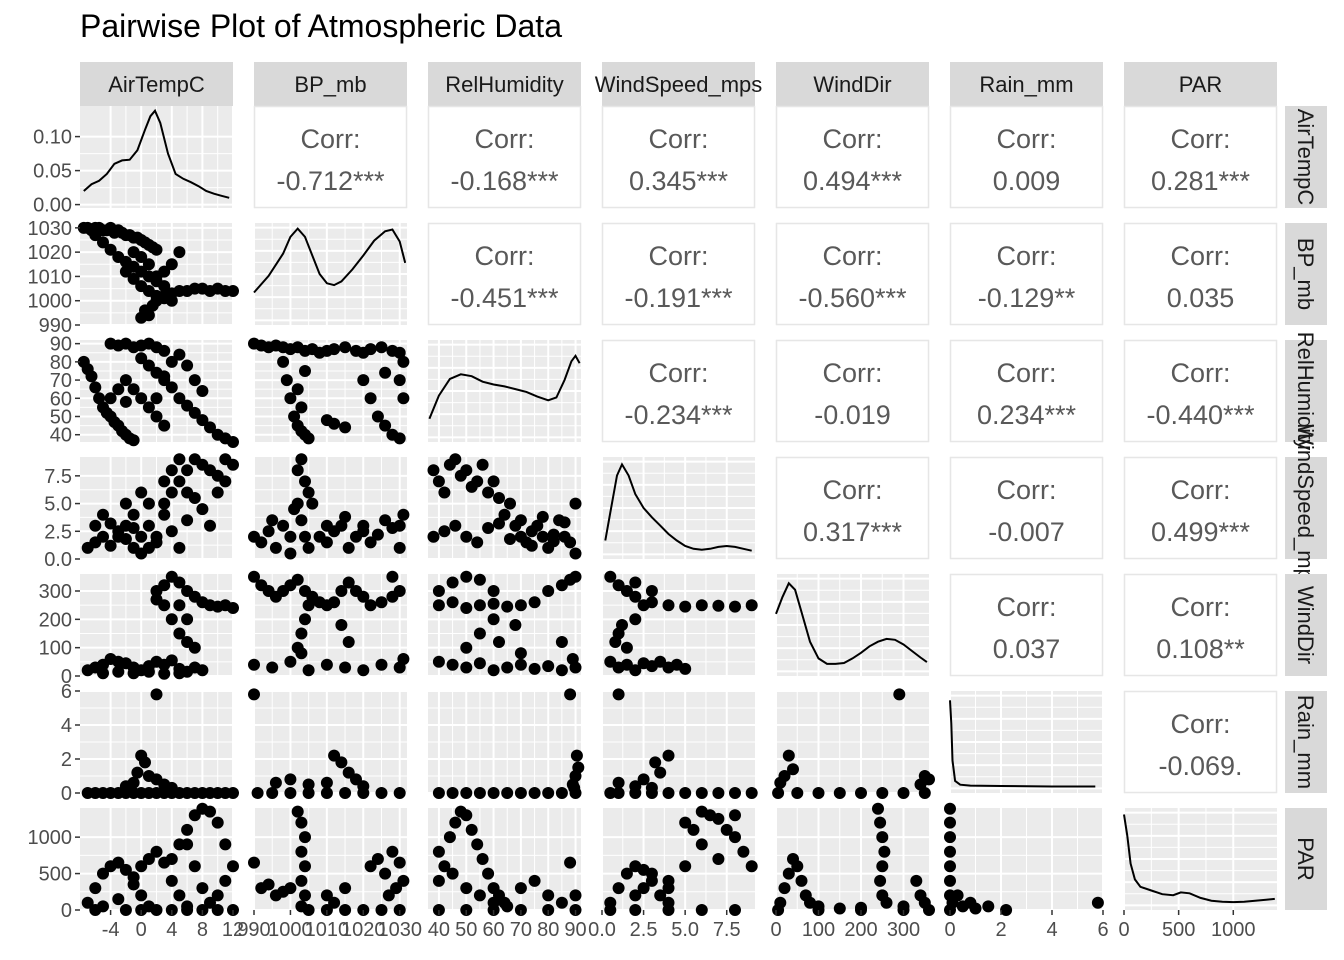 The width and height of the screenshot is (1344, 960). What do you see at coordinates (818, 930) in the screenshot?
I see `x-tick-label: 100` at bounding box center [818, 930].